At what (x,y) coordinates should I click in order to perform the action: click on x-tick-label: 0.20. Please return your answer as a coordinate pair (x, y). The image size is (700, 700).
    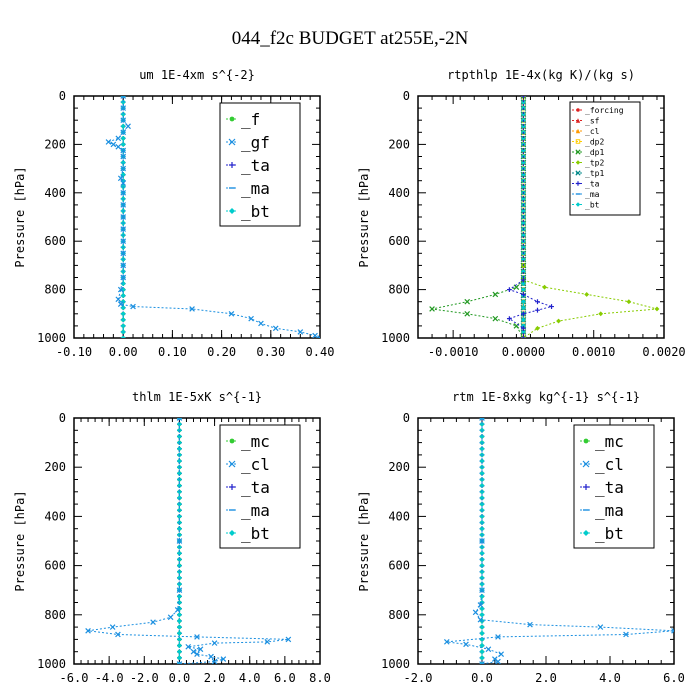
    Looking at the image, I should click on (221, 352).